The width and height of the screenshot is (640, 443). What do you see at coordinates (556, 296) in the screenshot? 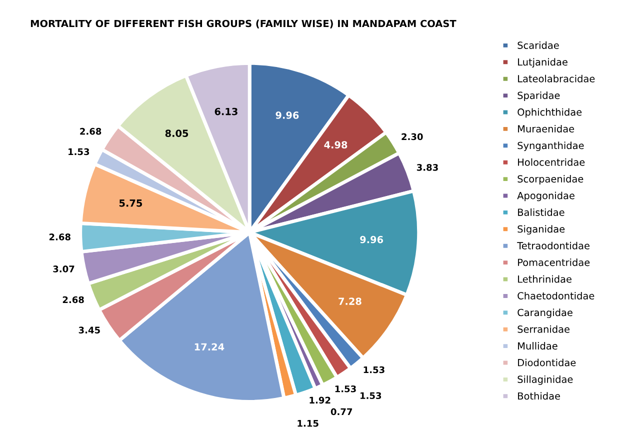
I see `legend-label: Chaetodontidae` at bounding box center [556, 296].